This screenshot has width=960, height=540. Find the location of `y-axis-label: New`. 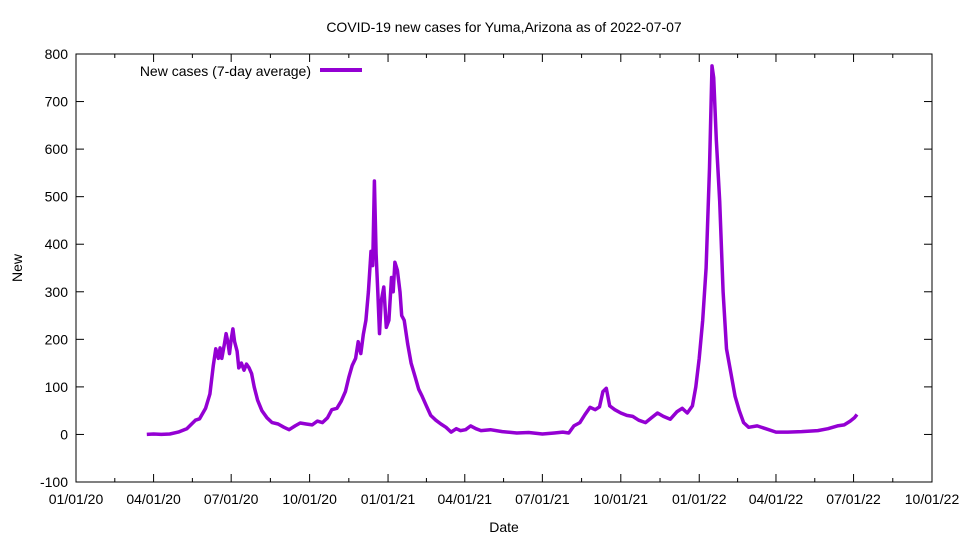

y-axis-label: New is located at coordinates (17, 267).